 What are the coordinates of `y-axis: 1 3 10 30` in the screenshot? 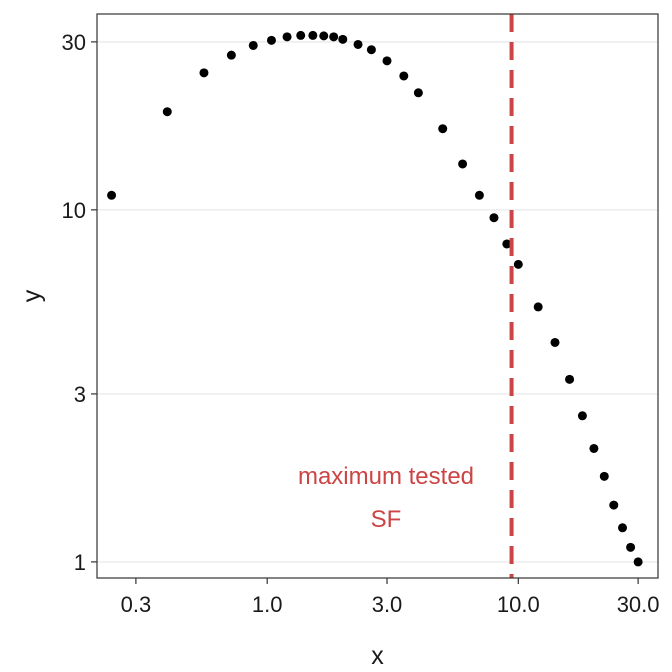 It's located at (79, 302).